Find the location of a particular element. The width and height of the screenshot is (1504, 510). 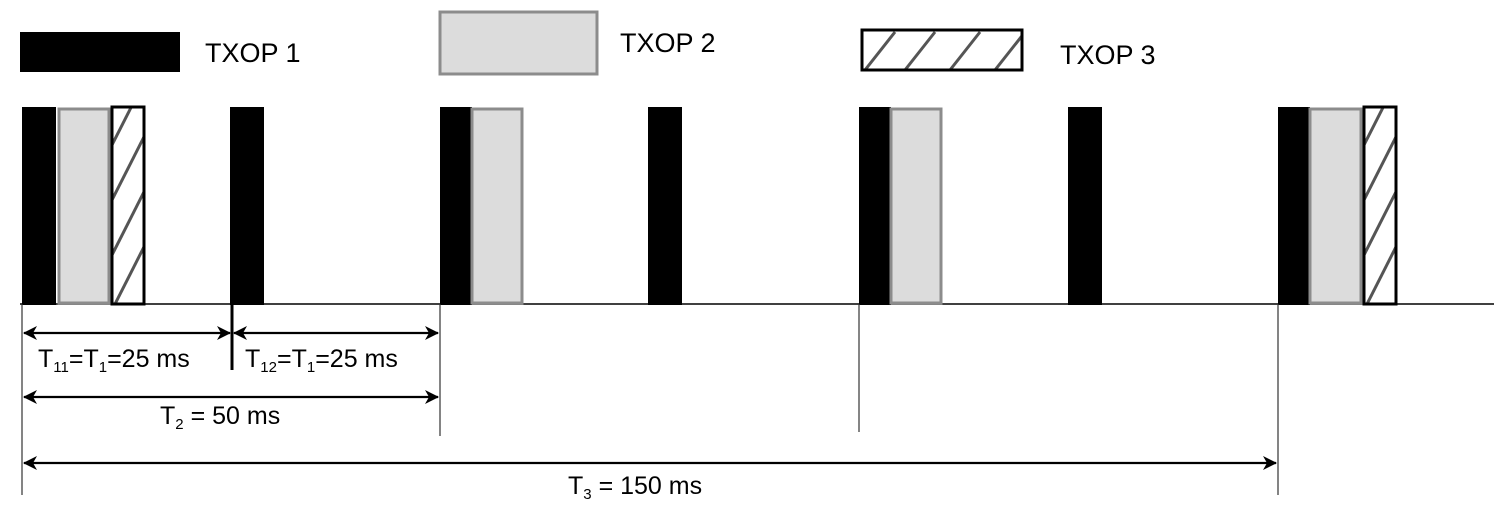

legend-label-txop3: TXOP 3 is located at coordinates (1108, 55).